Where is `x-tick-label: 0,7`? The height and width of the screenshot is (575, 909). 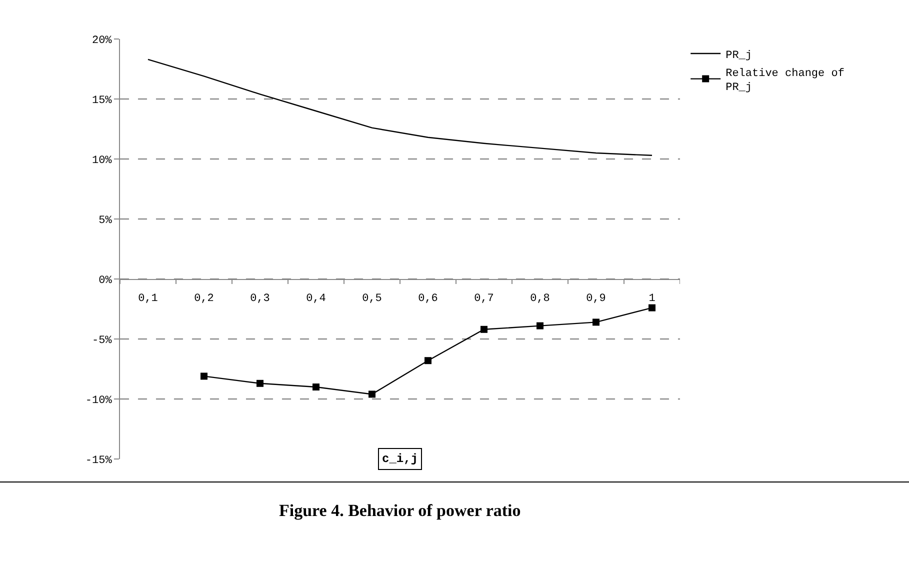
x-tick-label: 0,7 is located at coordinates (484, 299).